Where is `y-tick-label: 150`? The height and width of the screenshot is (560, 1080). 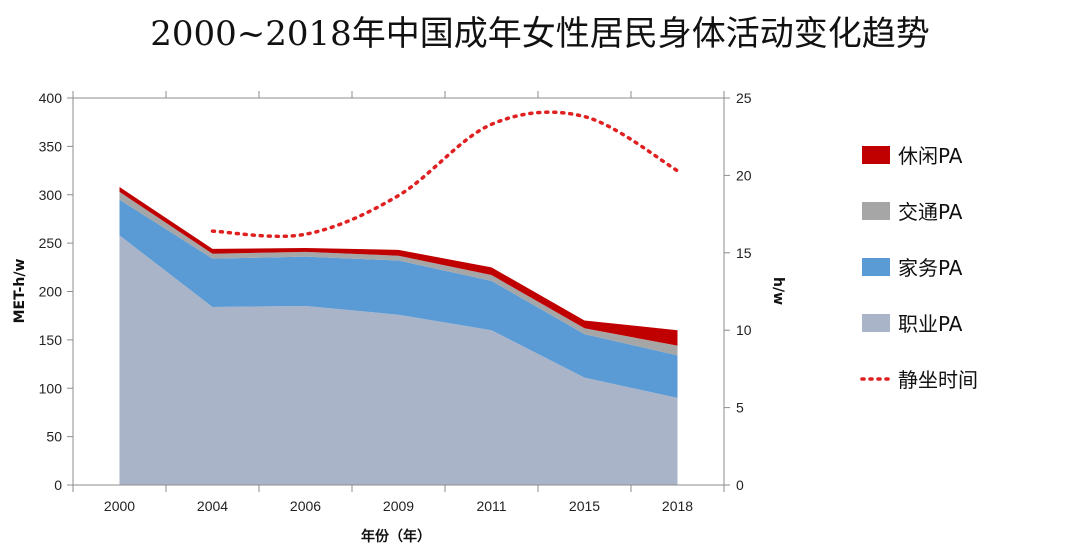
y-tick-label: 150 is located at coordinates (51, 340).